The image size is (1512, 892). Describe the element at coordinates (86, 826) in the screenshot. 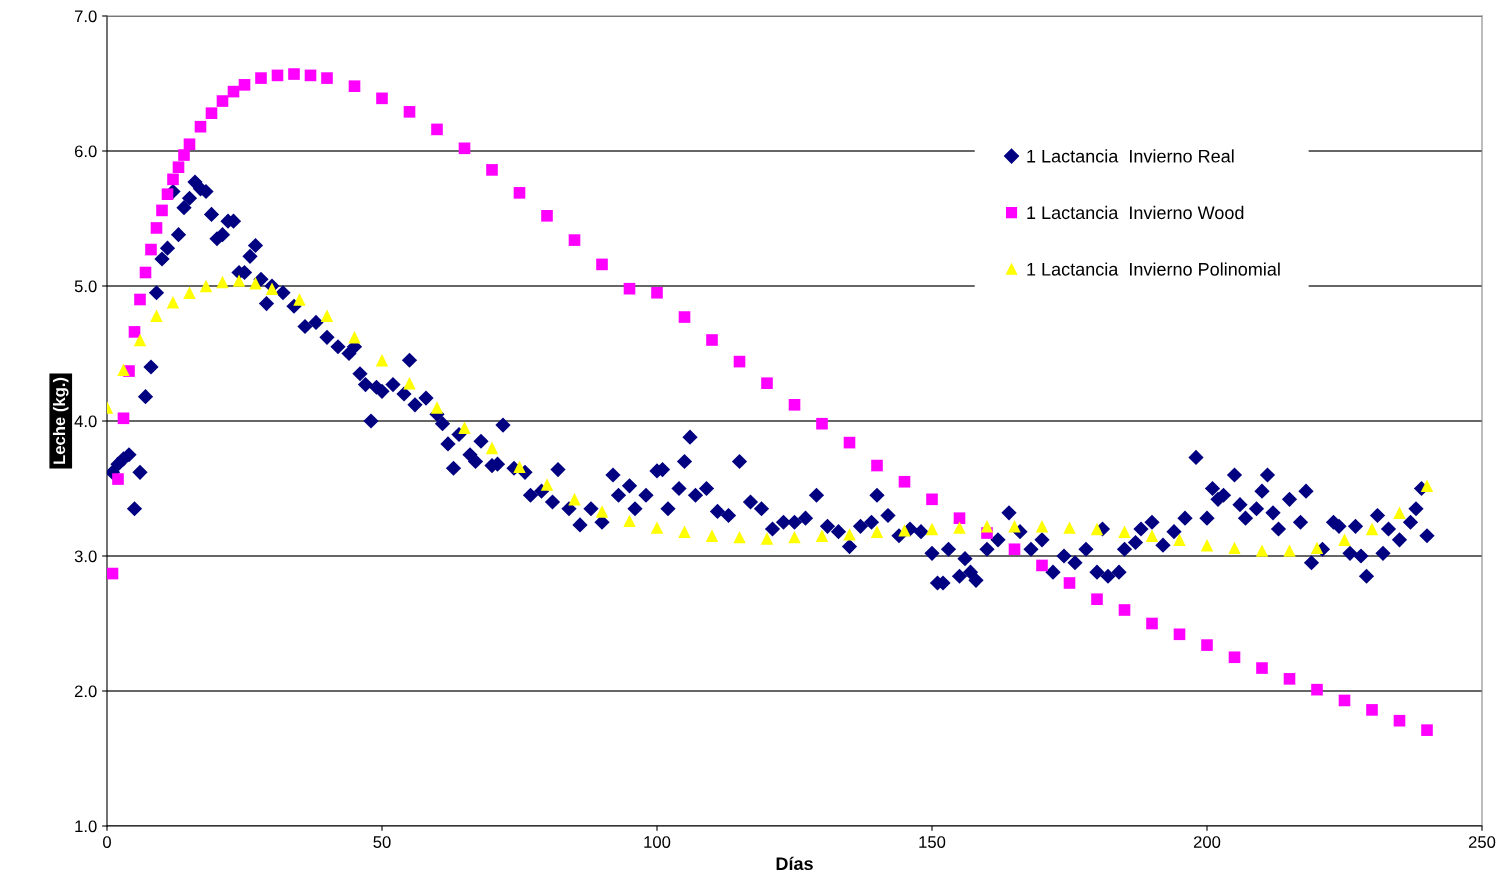

I see `y-tick-label: 1.0` at that location.